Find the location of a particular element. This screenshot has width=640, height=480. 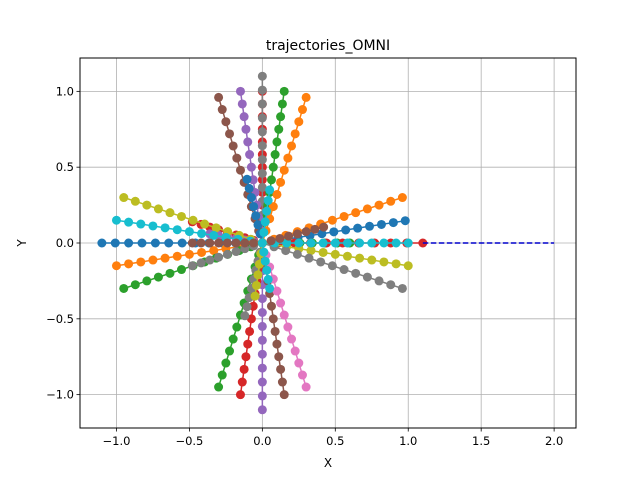

x-axis-label: X is located at coordinates (328, 463).